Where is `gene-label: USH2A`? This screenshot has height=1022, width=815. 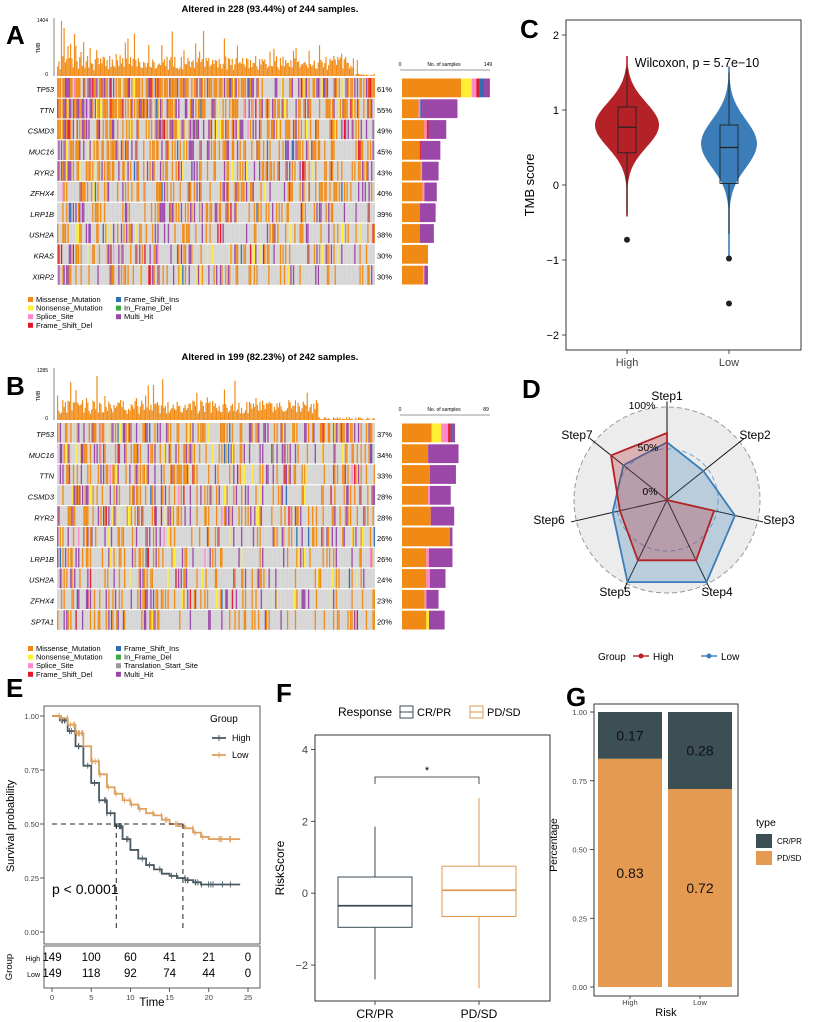
gene-label: USH2A is located at coordinates (41, 580).